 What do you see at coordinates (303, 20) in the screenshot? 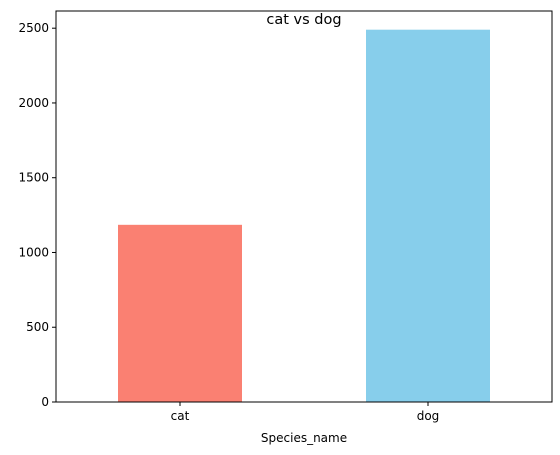
I see `chart-title: cat vs dog` at bounding box center [303, 20].